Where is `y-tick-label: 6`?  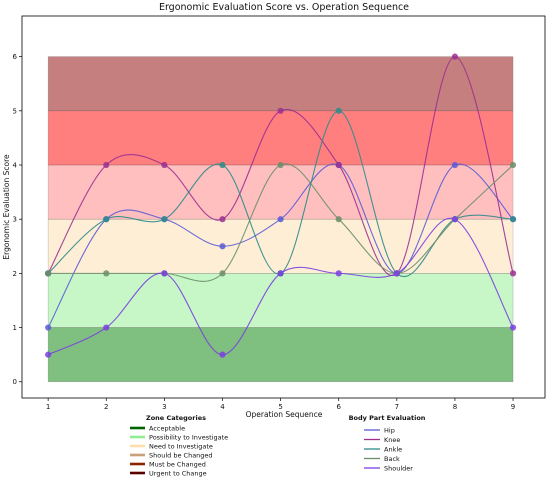 y-tick-label: 6 is located at coordinates (15, 57).